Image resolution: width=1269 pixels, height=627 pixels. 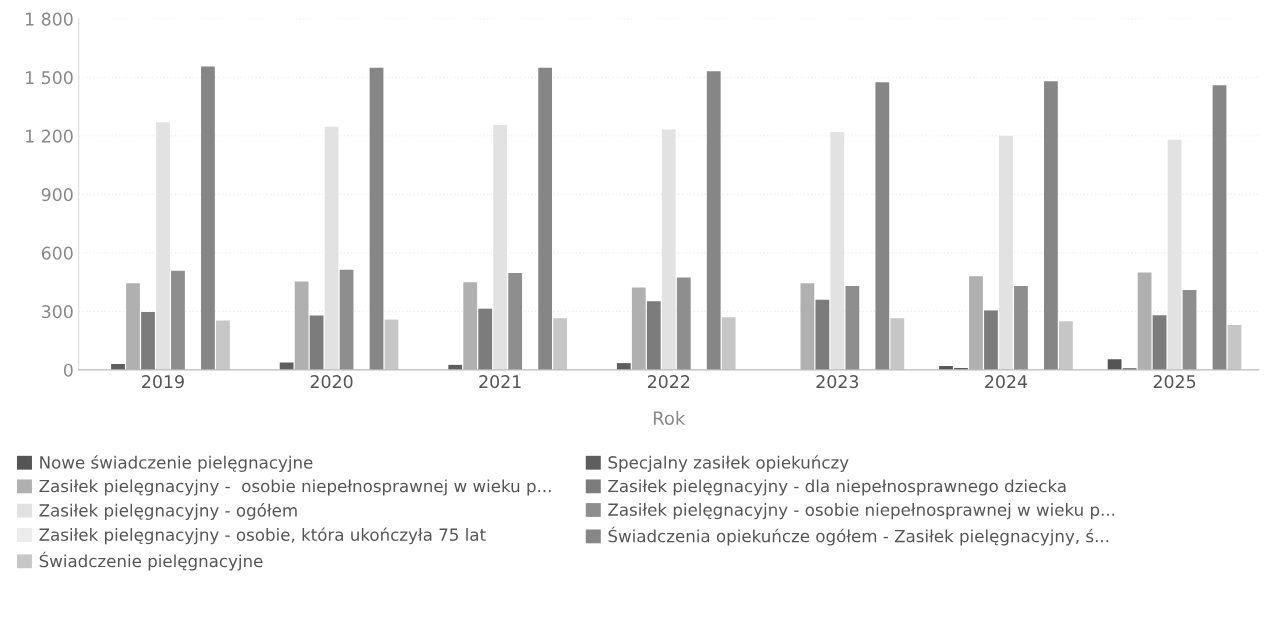 I want to click on y-tick-label: 0, so click(x=68, y=370).